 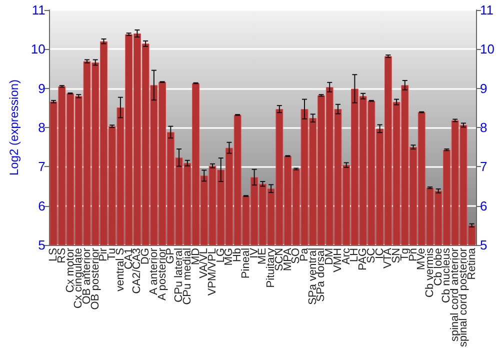 I want to click on y2-tick-label: 8, so click(x=484, y=127).